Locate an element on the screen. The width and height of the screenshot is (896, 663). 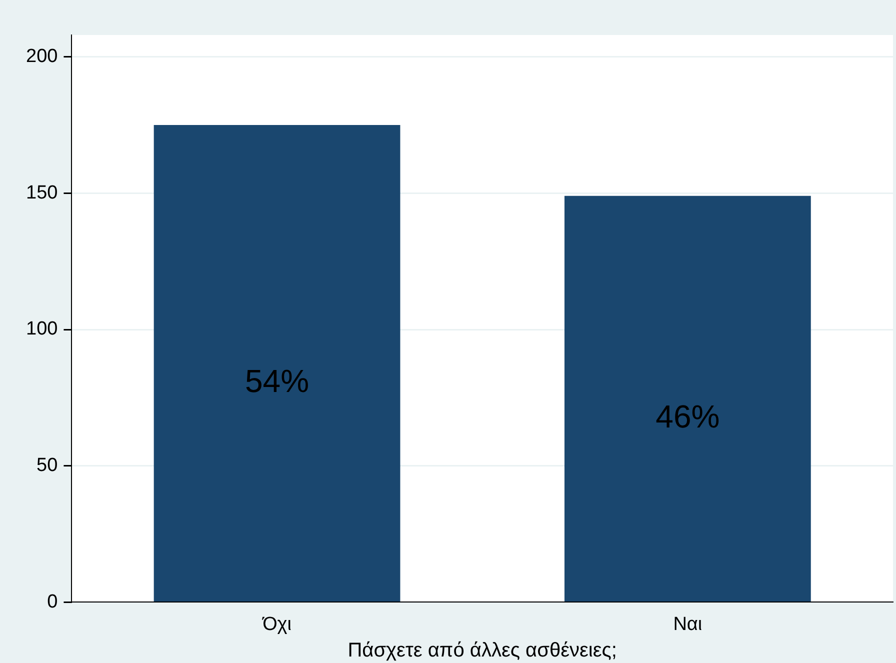
y-tick-label: 100 is located at coordinates (42, 329).